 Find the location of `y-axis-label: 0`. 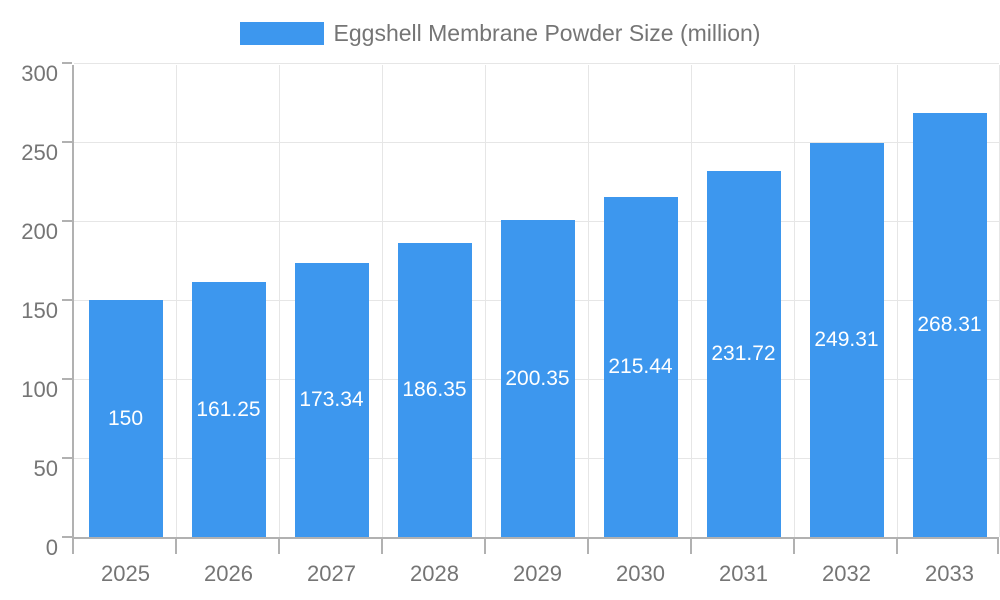

y-axis-label: 0 is located at coordinates (51, 547).